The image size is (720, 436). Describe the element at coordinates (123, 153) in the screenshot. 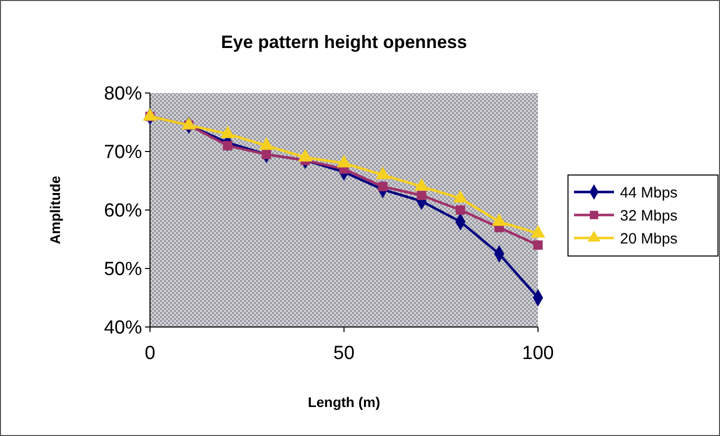

I see `y-tick-label: 70%` at that location.